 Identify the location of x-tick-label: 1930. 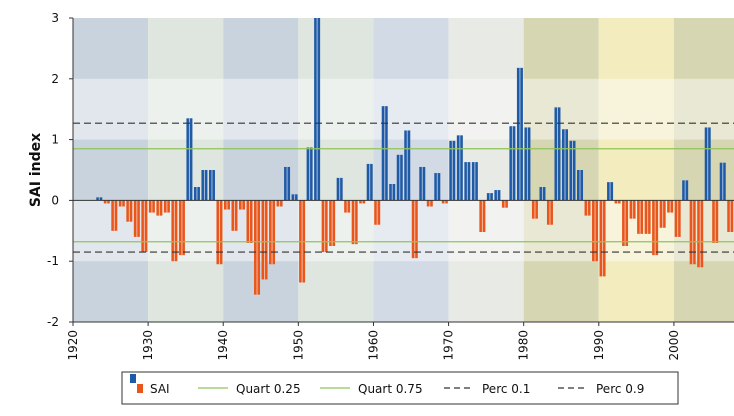
(148, 345).